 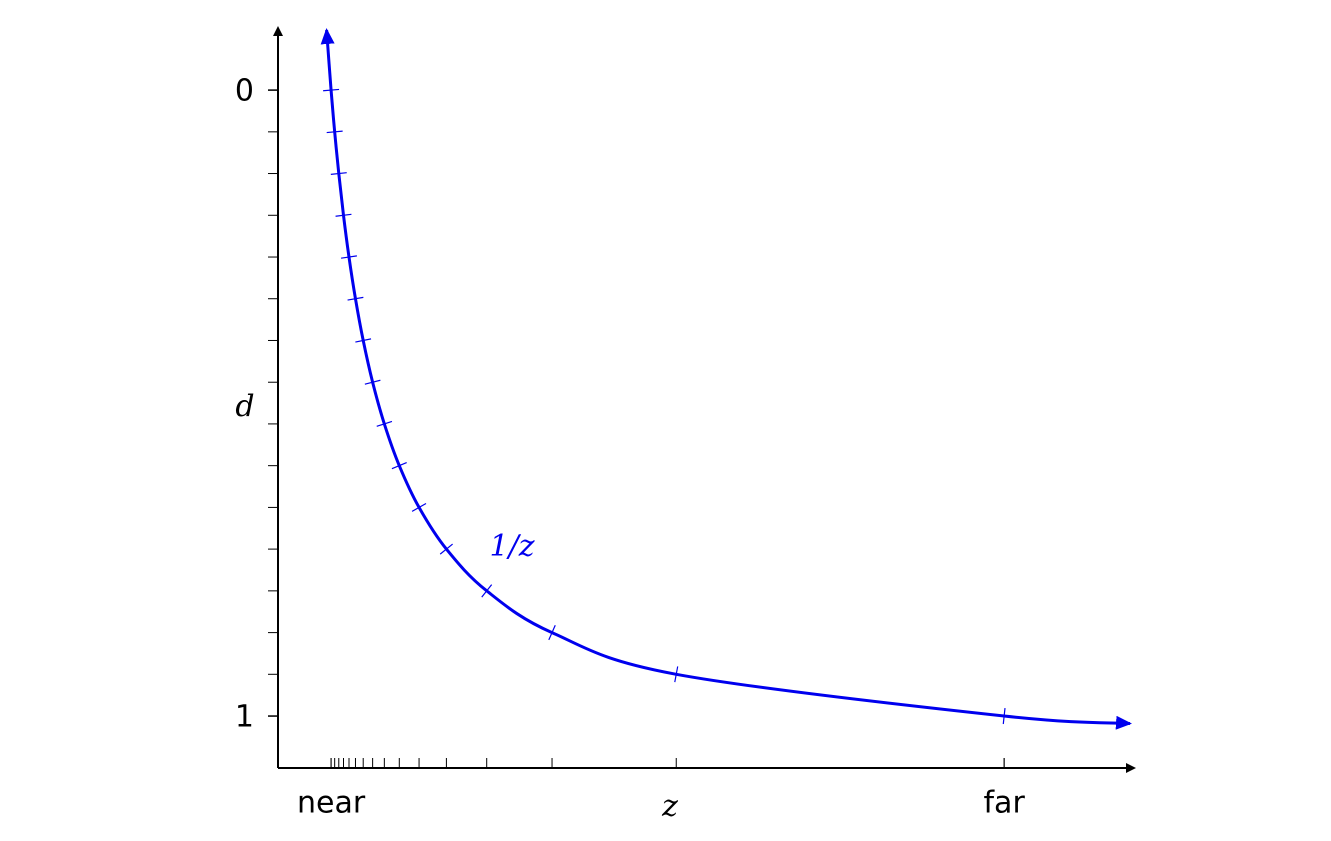 I want to click on y-axis-label: d, so click(x=244, y=406).